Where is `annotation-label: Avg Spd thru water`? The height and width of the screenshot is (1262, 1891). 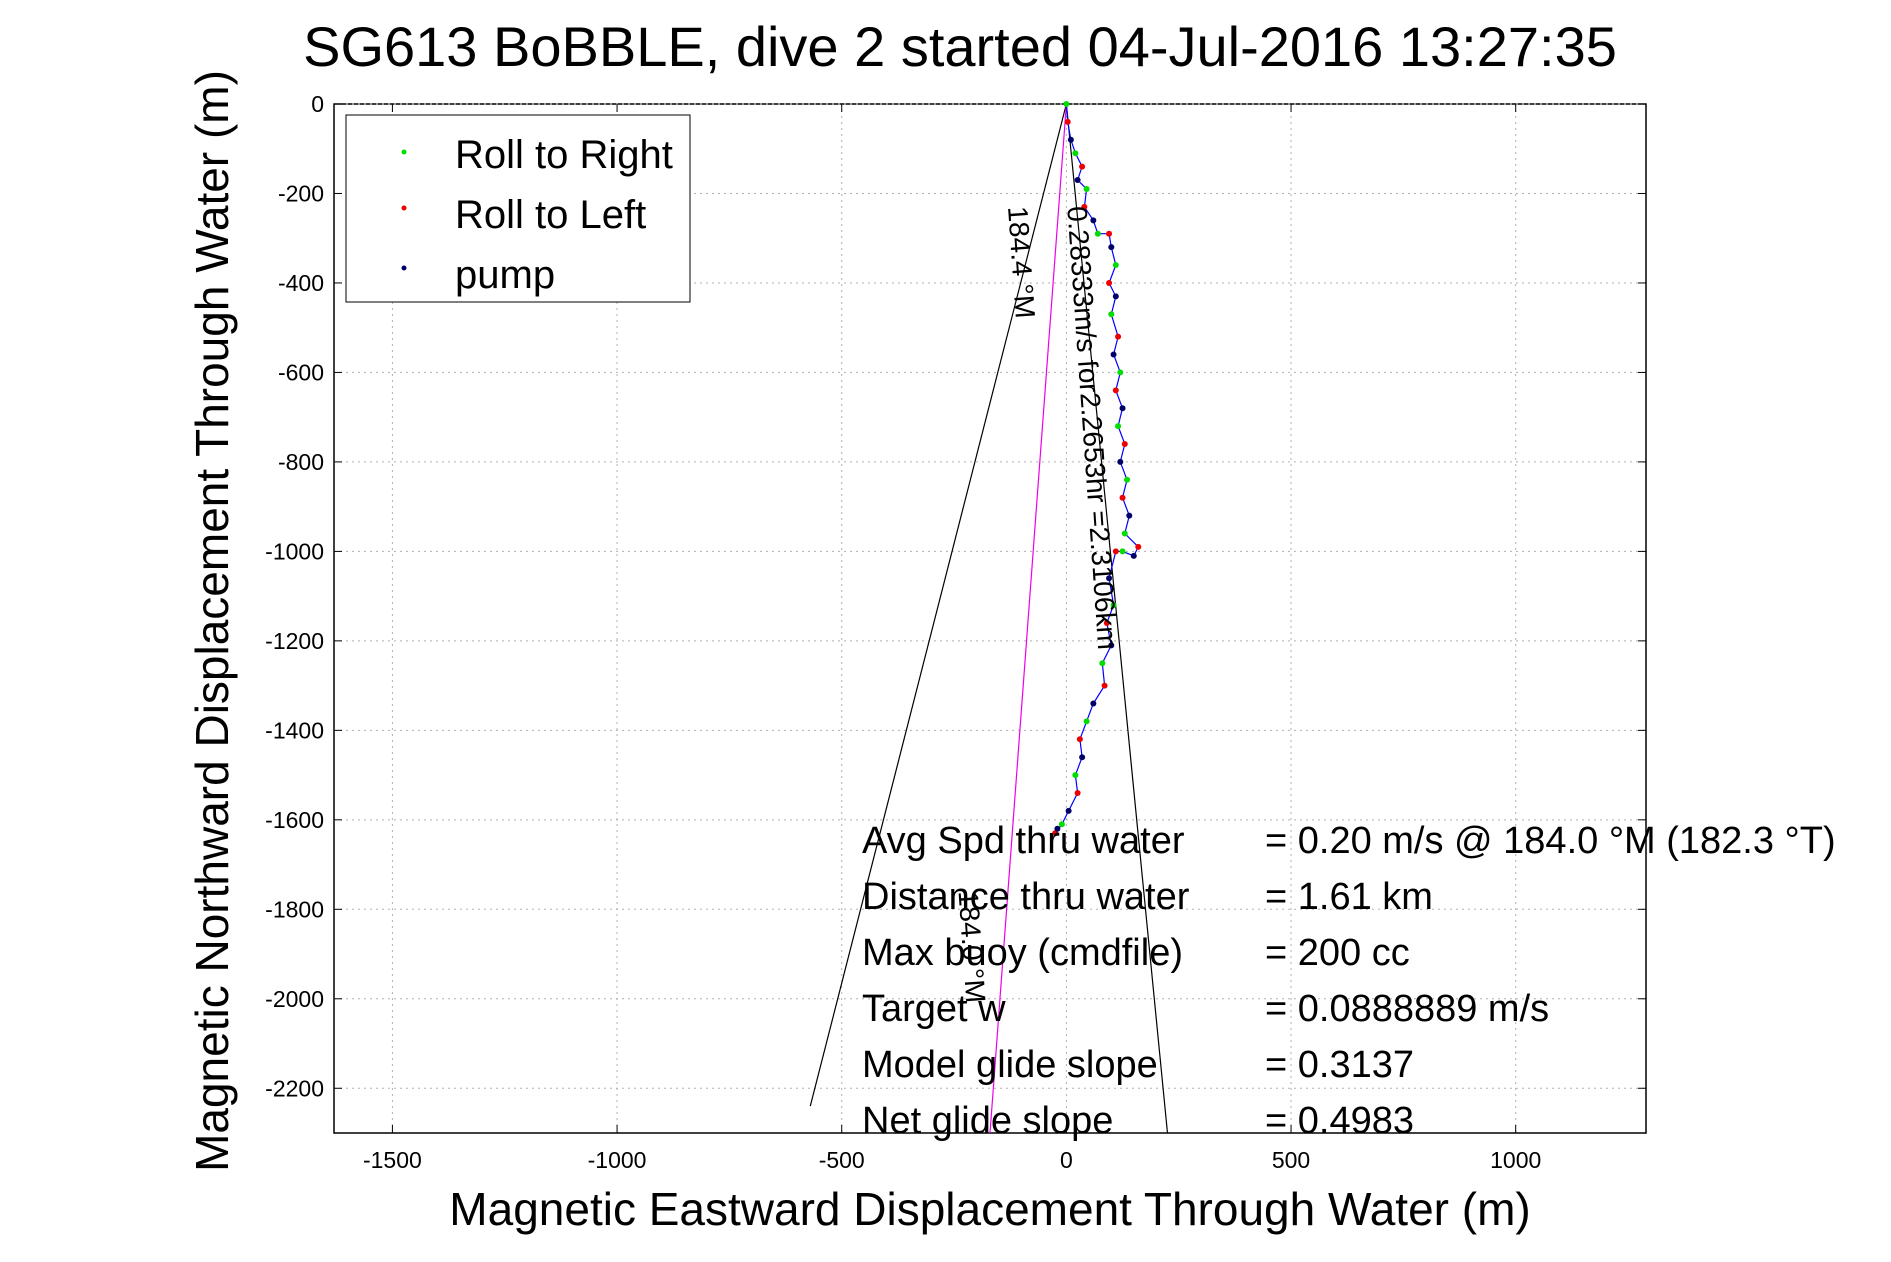 annotation-label: Avg Spd thru water is located at coordinates (1023, 841).